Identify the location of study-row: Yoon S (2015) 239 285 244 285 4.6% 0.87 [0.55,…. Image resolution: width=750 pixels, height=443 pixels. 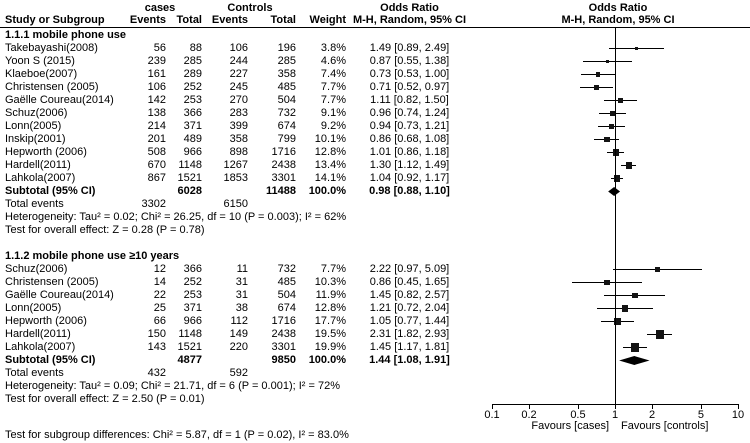
(243, 61).